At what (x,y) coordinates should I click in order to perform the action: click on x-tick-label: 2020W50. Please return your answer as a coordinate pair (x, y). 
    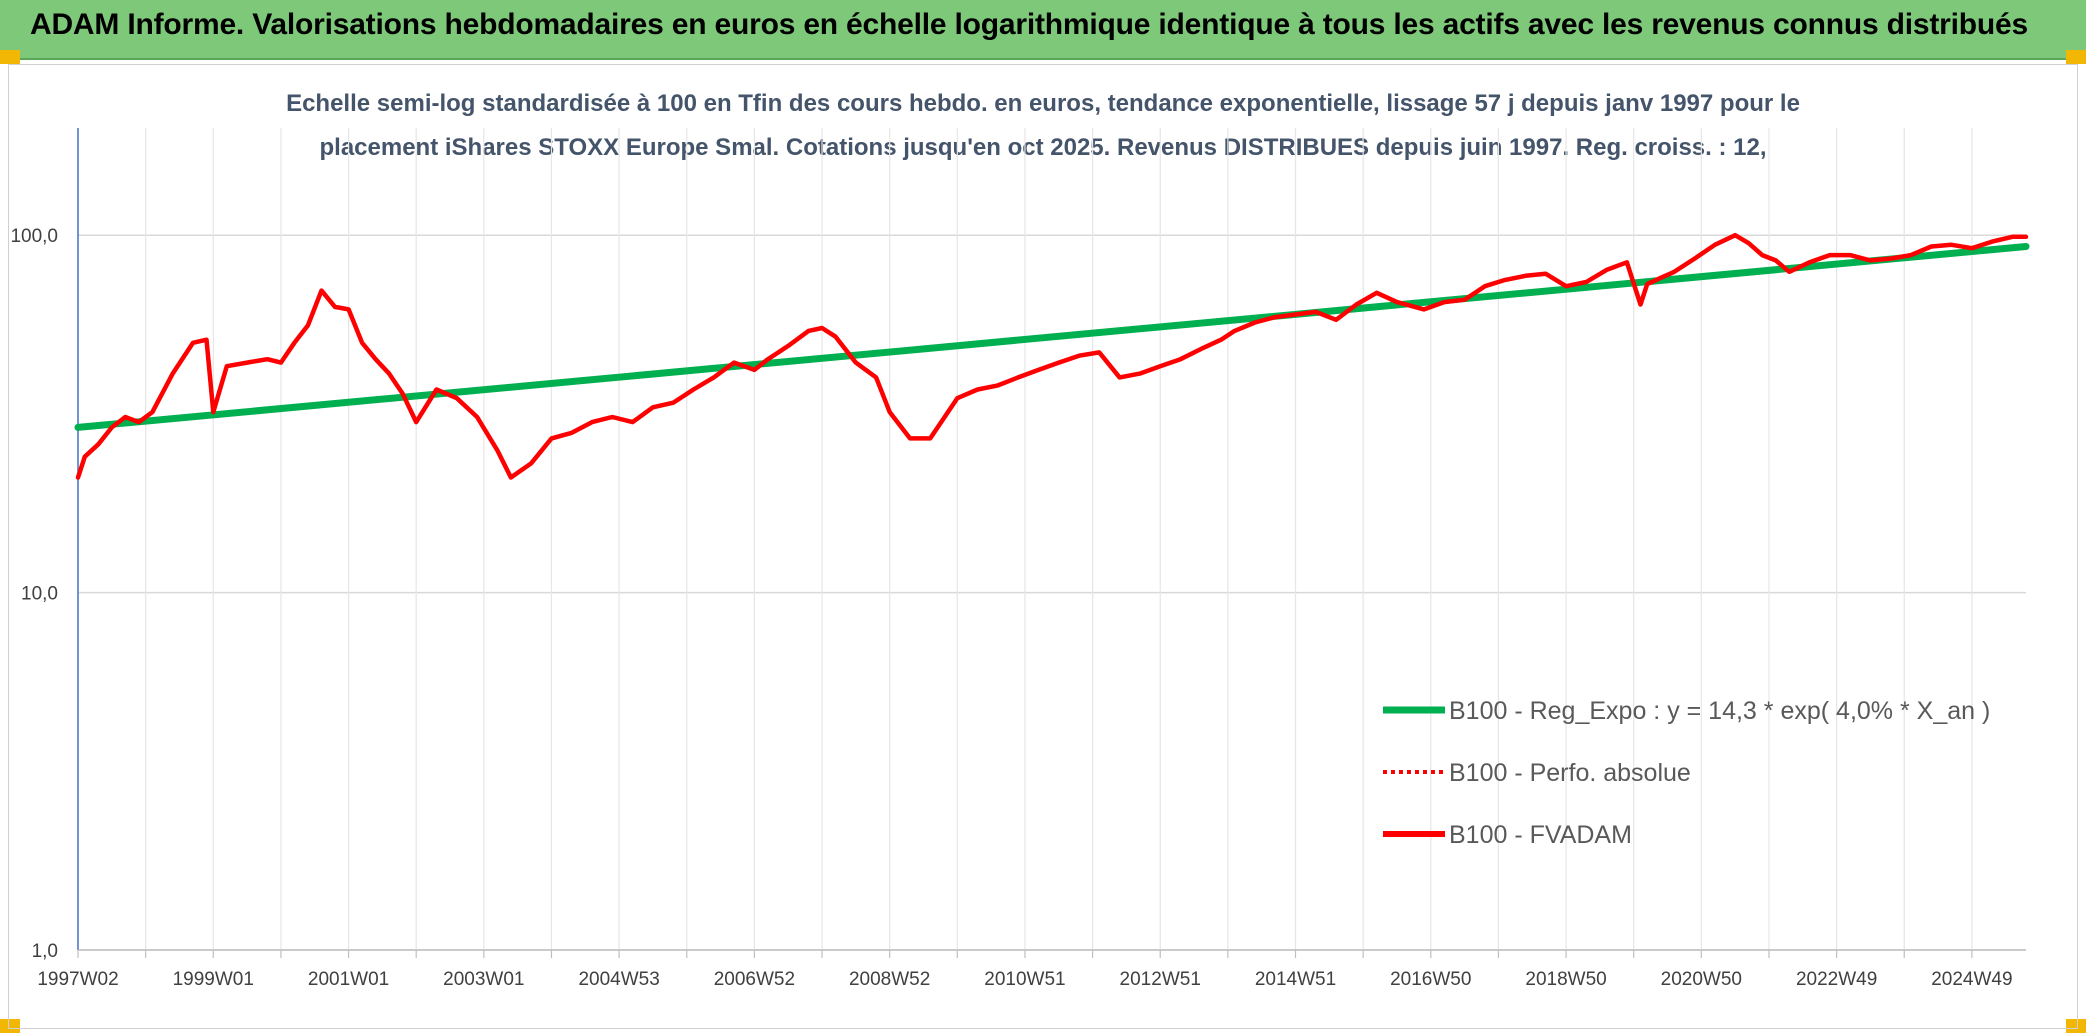
    Looking at the image, I should click on (1701, 979).